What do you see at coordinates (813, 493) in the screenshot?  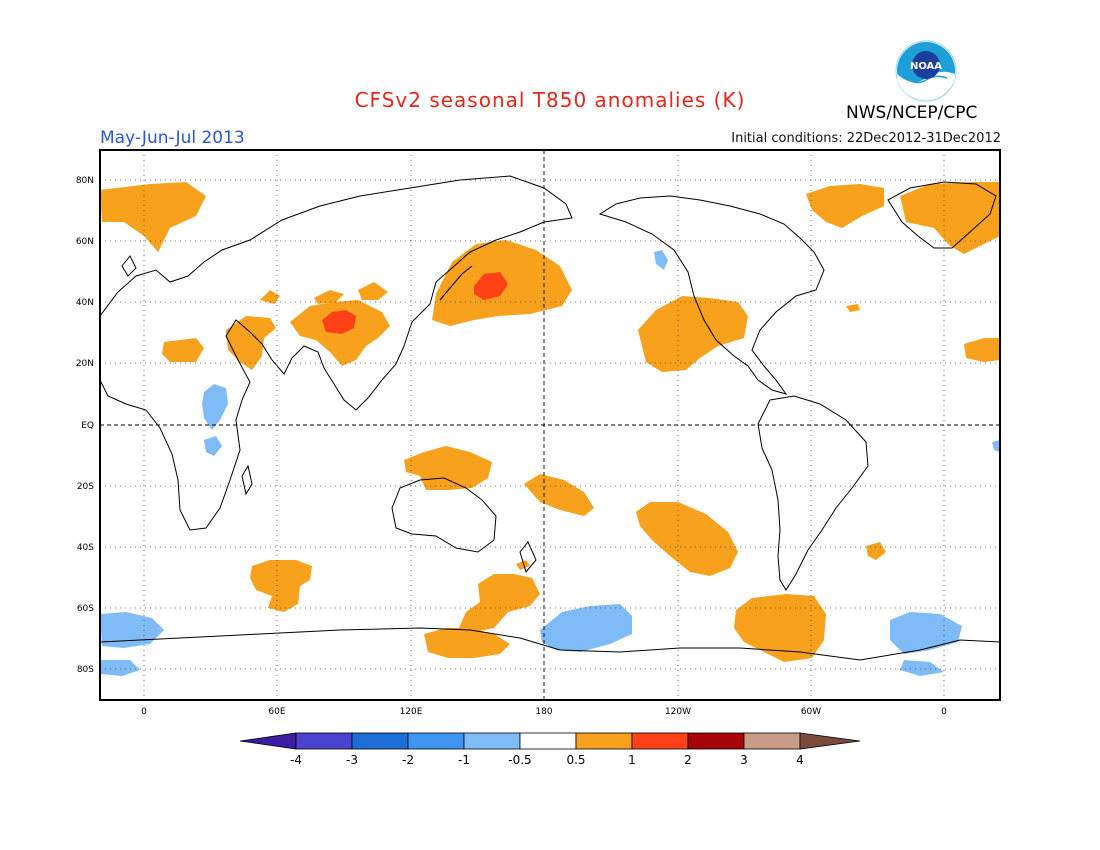 I see `coastline-south-america` at bounding box center [813, 493].